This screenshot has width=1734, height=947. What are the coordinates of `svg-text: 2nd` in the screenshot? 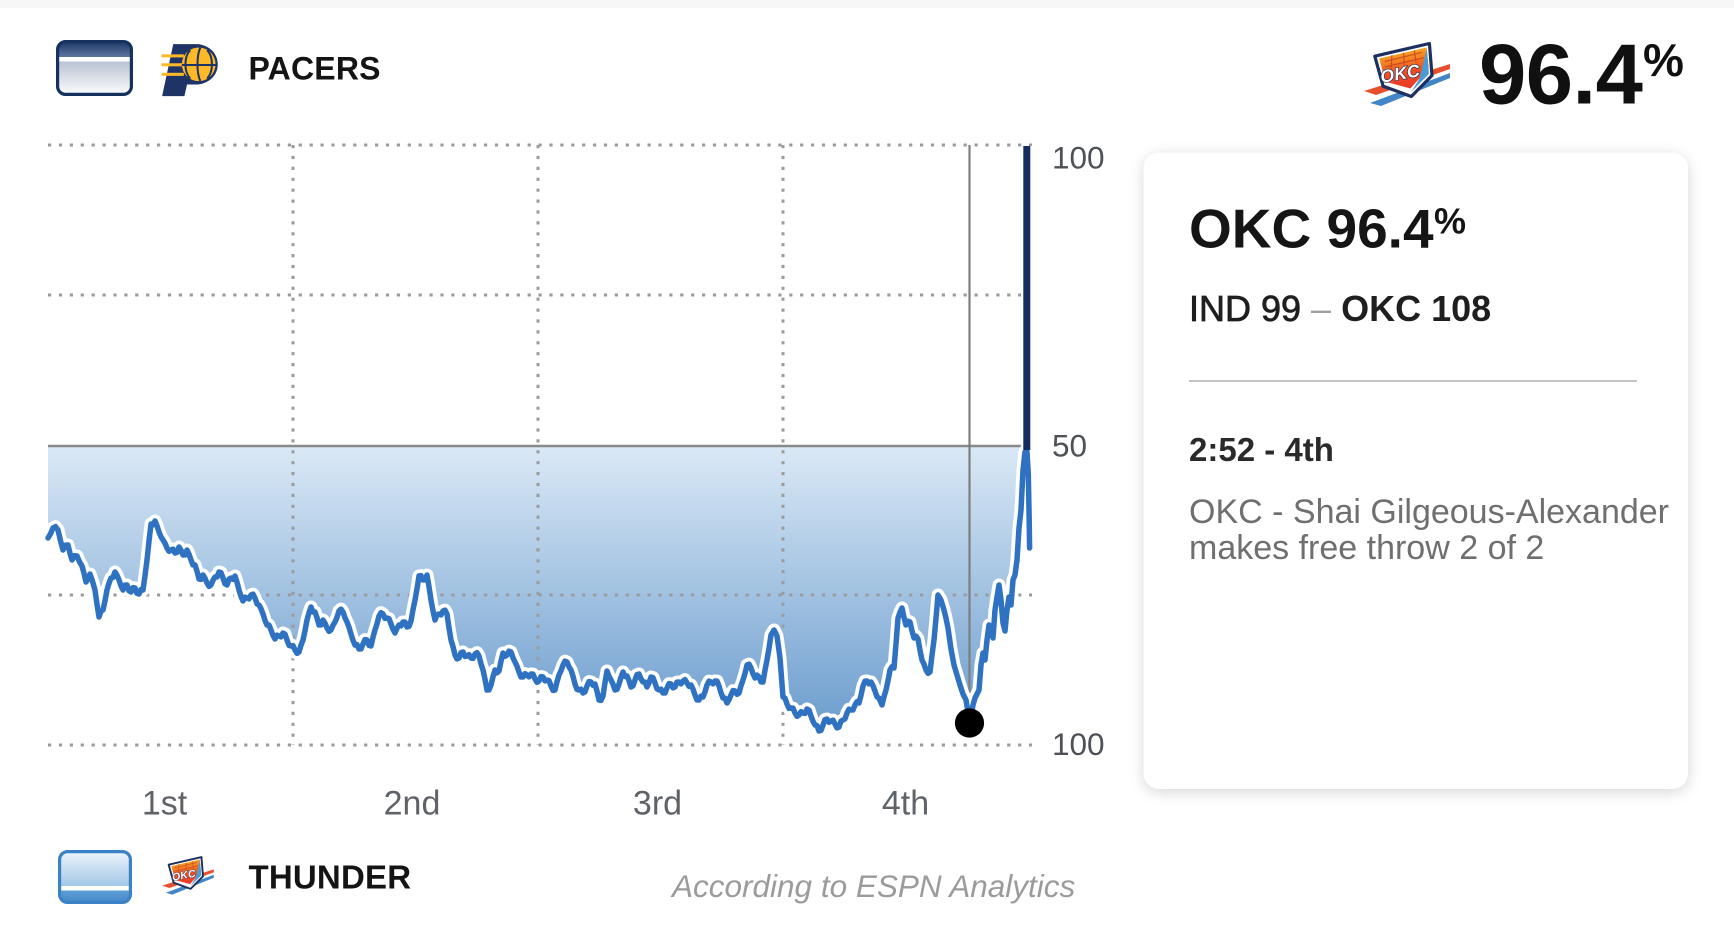 It's located at (412, 804).